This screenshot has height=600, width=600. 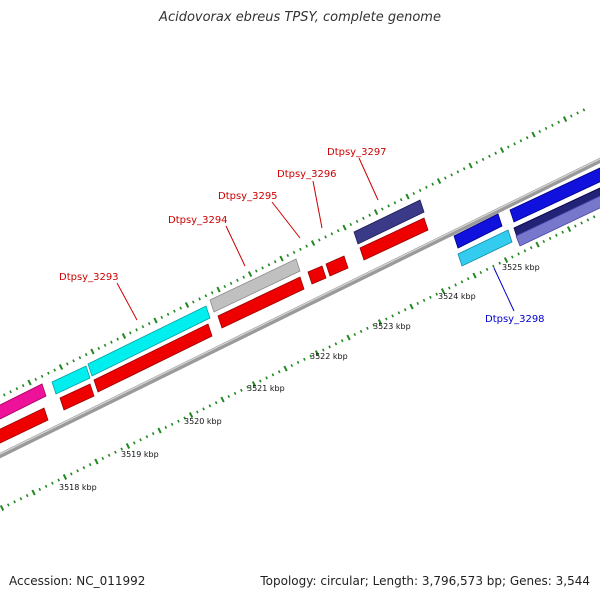 What do you see at coordinates (392, 326) in the screenshot?
I see `scale-label: 3523 kbp` at bounding box center [392, 326].